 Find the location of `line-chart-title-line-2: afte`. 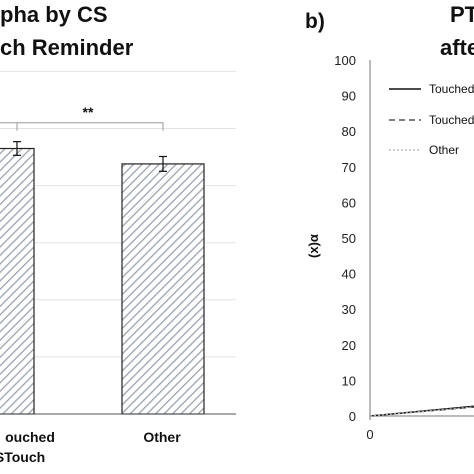

line-chart-title-line-2: afte is located at coordinates (457, 47).